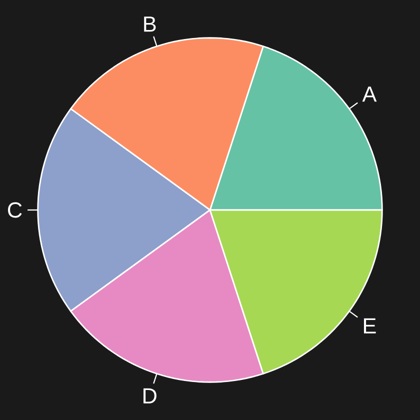 Image resolution: width=420 pixels, height=420 pixels. I want to click on slice-label: B, so click(150, 24).